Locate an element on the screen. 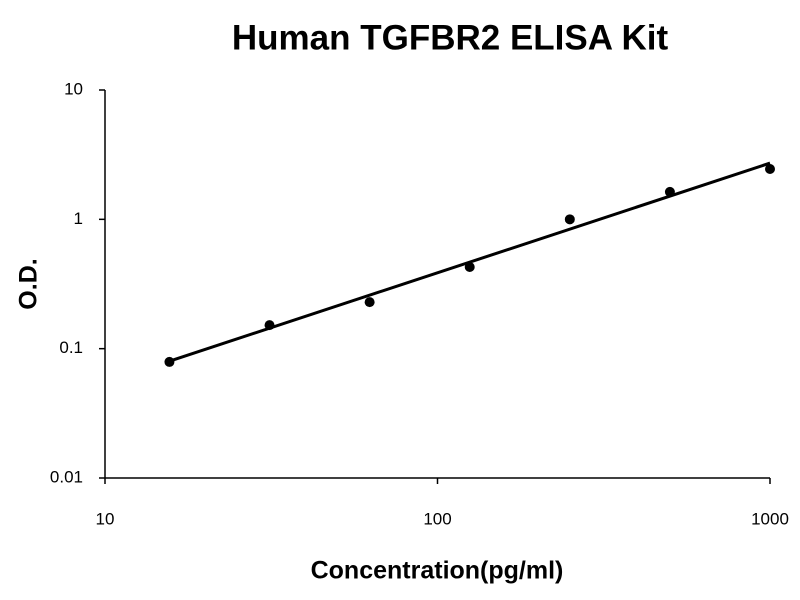 The width and height of the screenshot is (800, 600). y-axis-label: O.D. is located at coordinates (29, 283).